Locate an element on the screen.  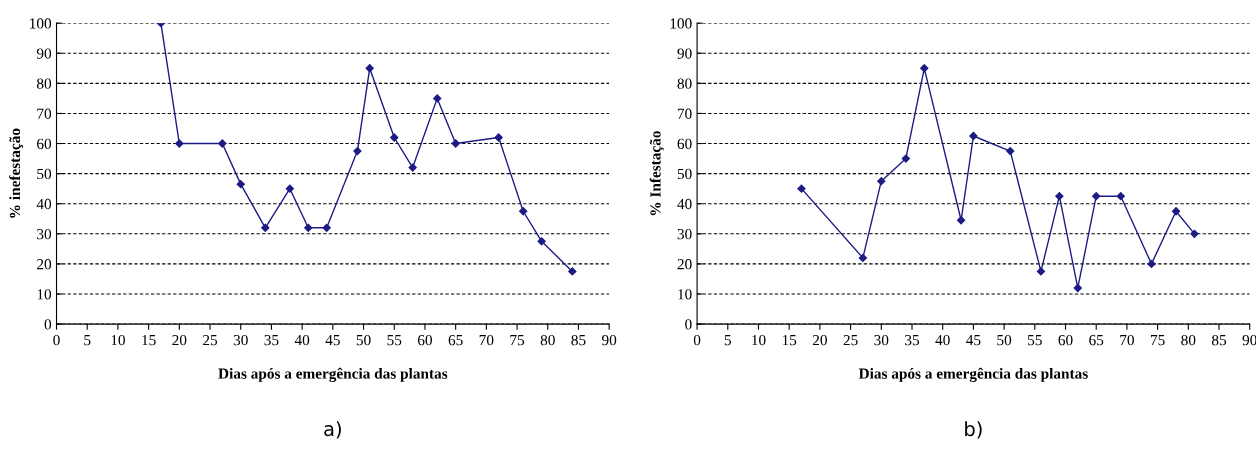
text: a) is located at coordinates (332, 430).